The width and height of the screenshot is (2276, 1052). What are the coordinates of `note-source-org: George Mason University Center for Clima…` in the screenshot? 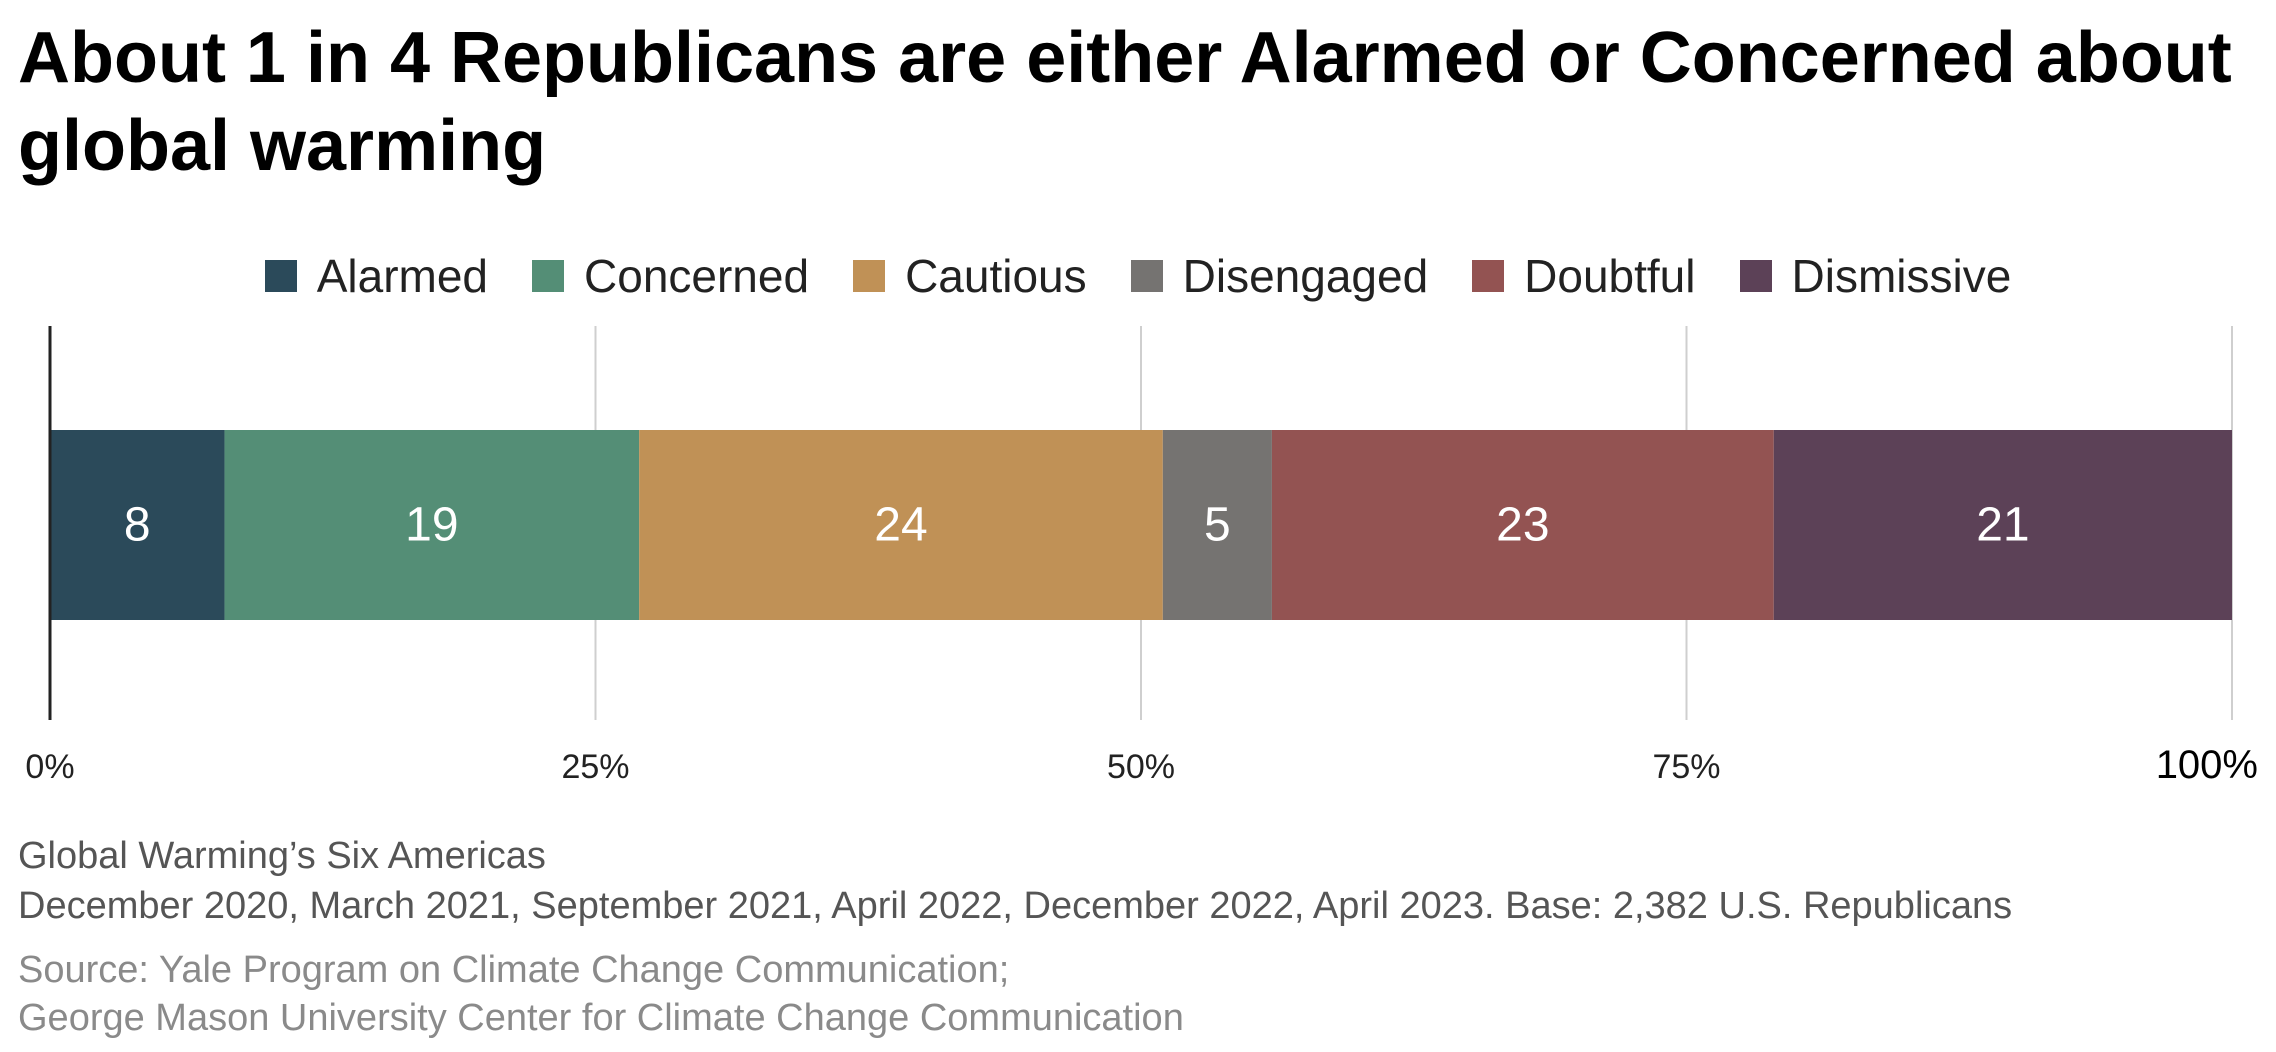 It's located at (601, 1018).